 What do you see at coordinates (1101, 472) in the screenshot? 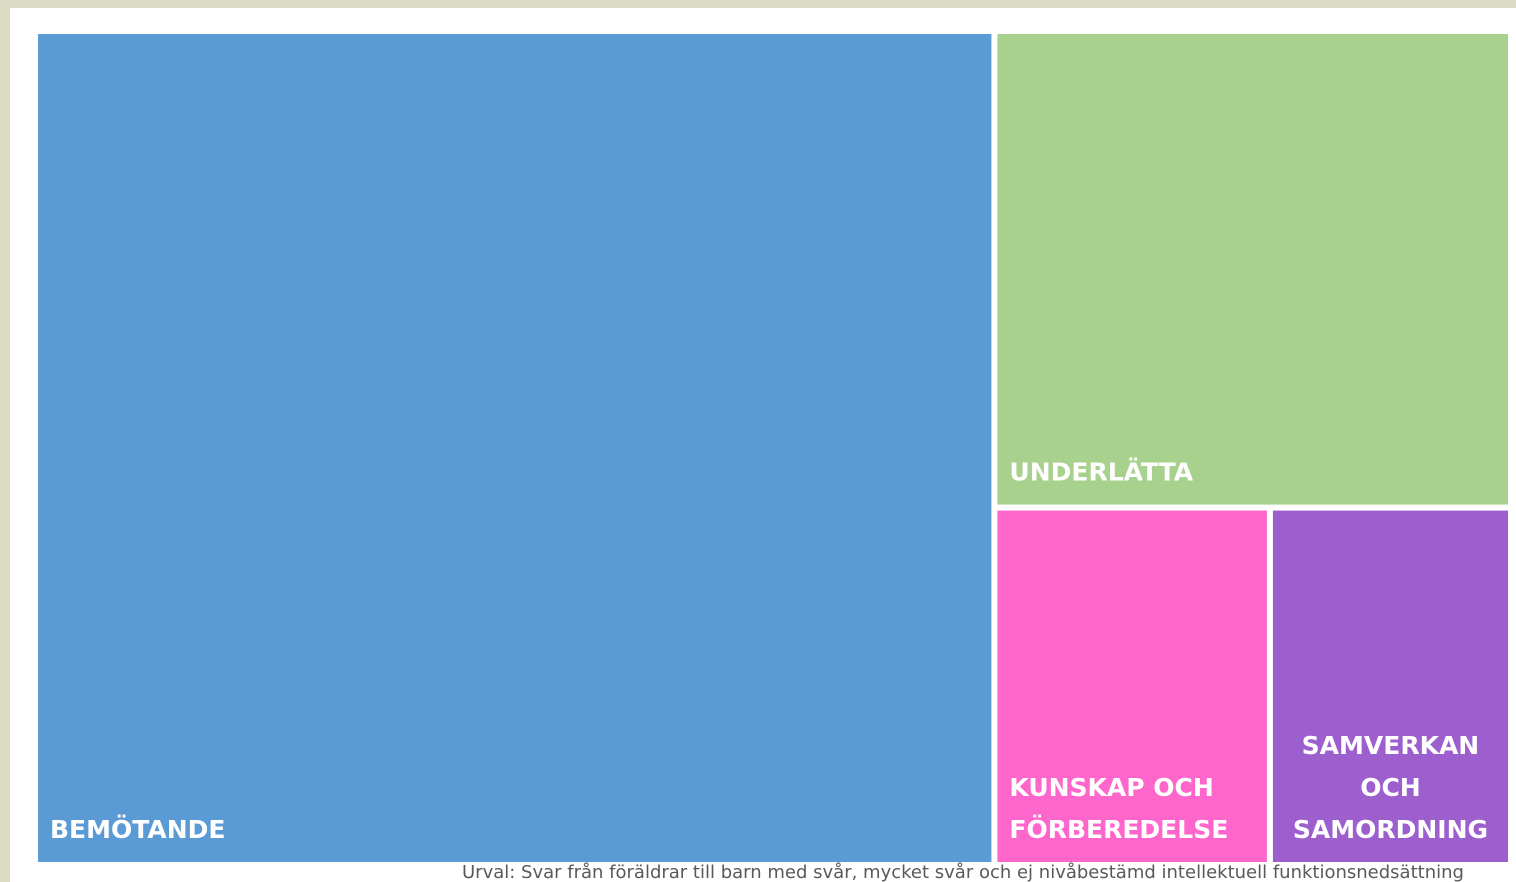
I see `cell-label: UNDERLÄTTA` at bounding box center [1101, 472].